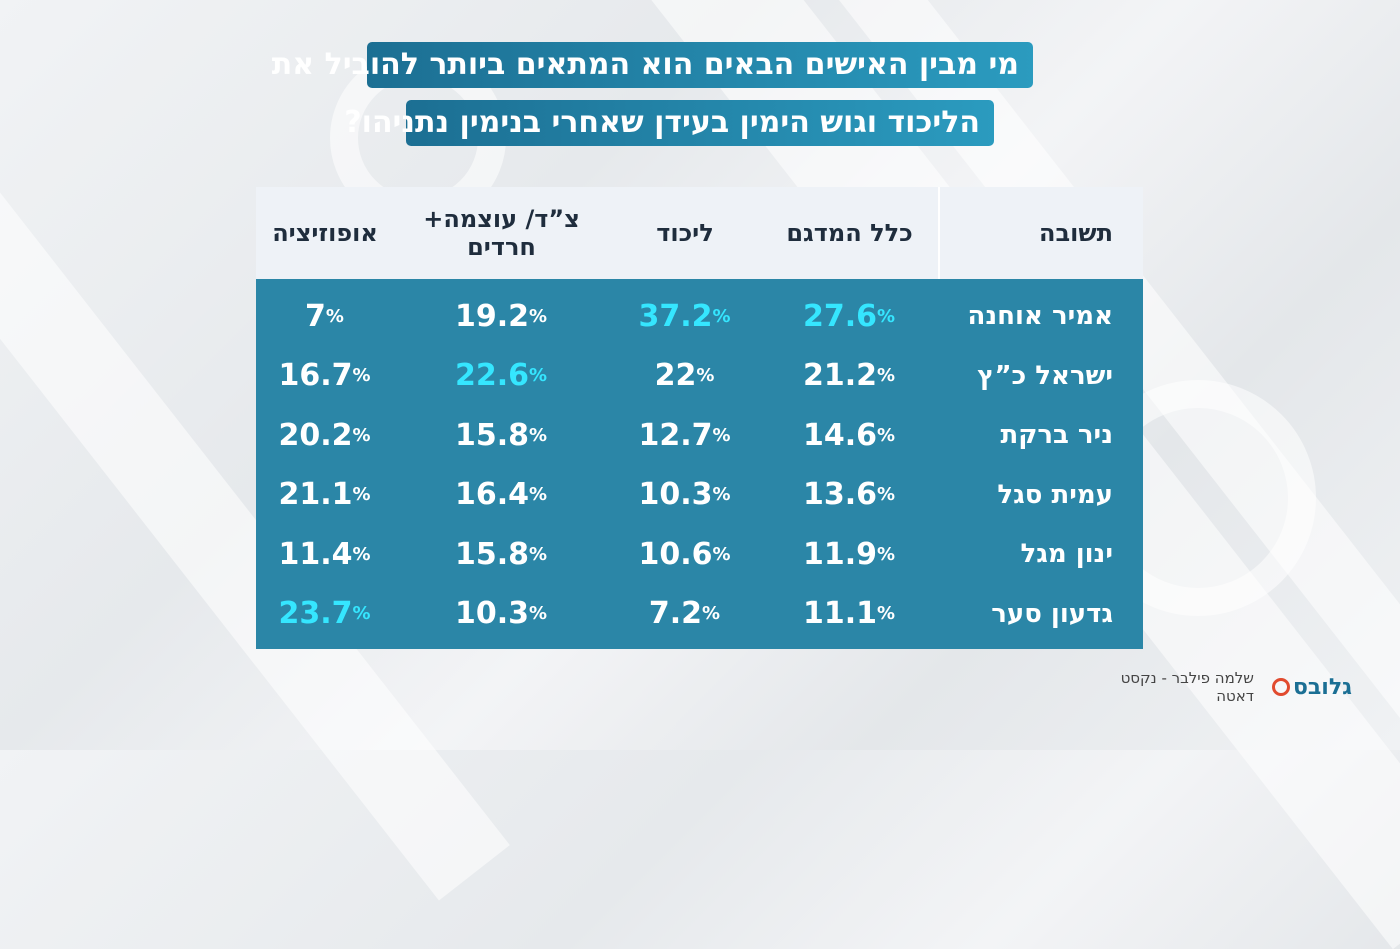 The height and width of the screenshot is (949, 1400). I want to click on value-number: 21.2, so click(839, 375).